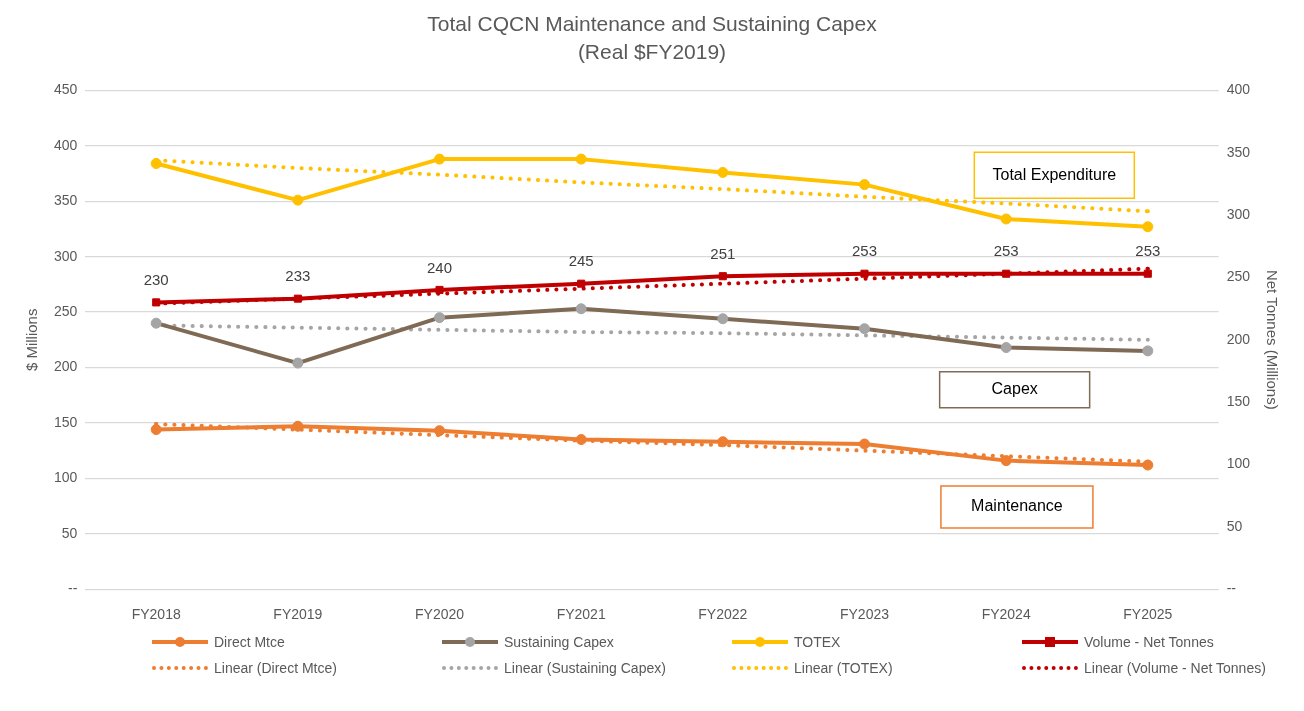 The width and height of the screenshot is (1304, 711). I want to click on y-tick-label: 200, so click(66, 366).